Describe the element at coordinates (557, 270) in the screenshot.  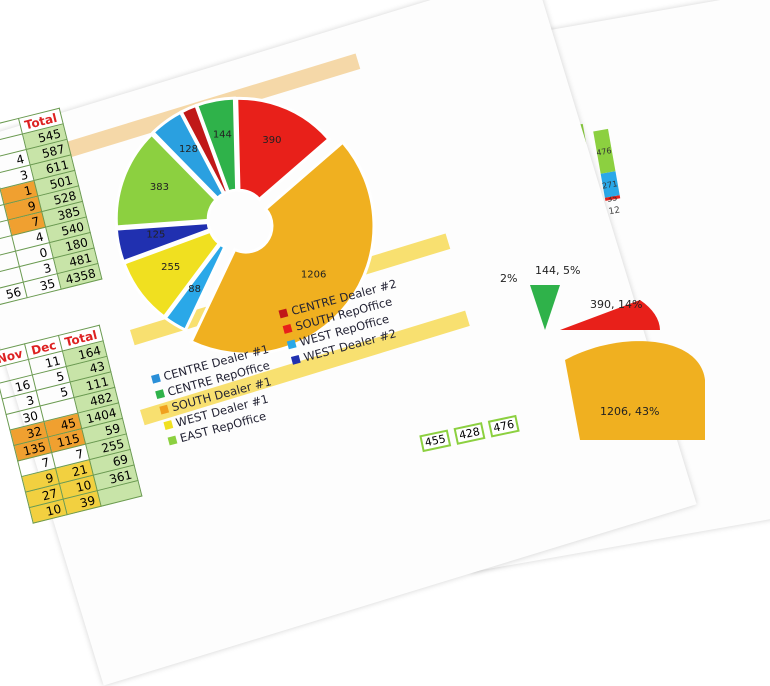
I see `side-pie-label: 144, 5%` at that location.